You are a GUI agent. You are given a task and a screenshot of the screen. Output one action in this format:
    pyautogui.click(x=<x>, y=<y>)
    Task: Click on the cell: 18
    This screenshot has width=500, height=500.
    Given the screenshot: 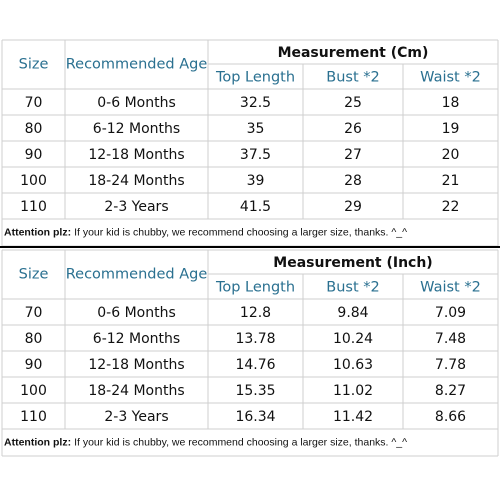 What is the action you would take?
    pyautogui.click(x=451, y=103)
    